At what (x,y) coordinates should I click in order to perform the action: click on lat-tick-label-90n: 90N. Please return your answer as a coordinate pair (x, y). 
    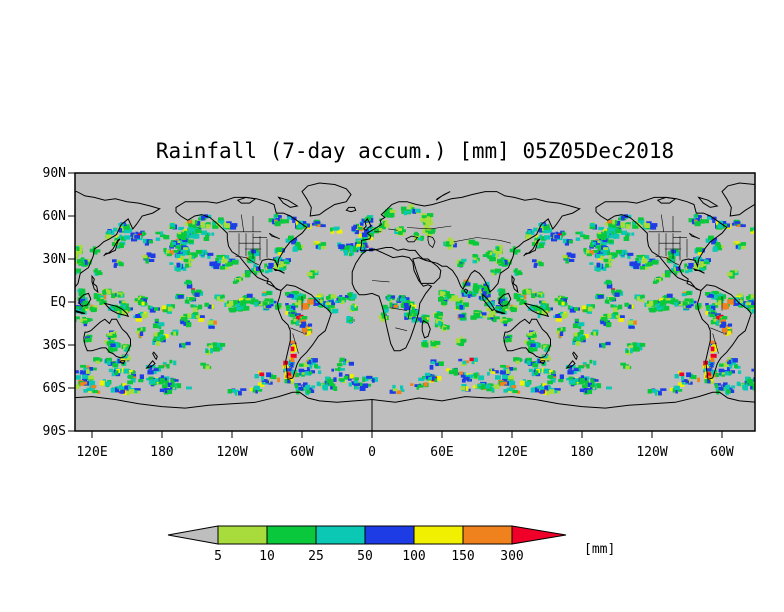
    Looking at the image, I should click on (54, 173).